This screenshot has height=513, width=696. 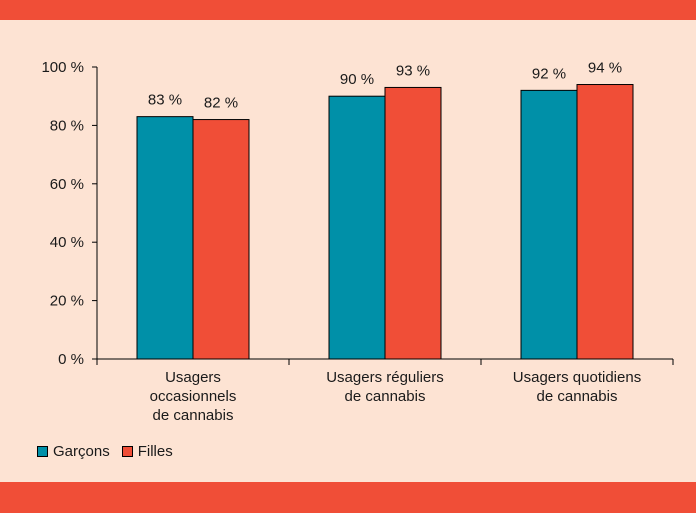 What do you see at coordinates (127, 451) in the screenshot?
I see `legend-swatch-filles` at bounding box center [127, 451].